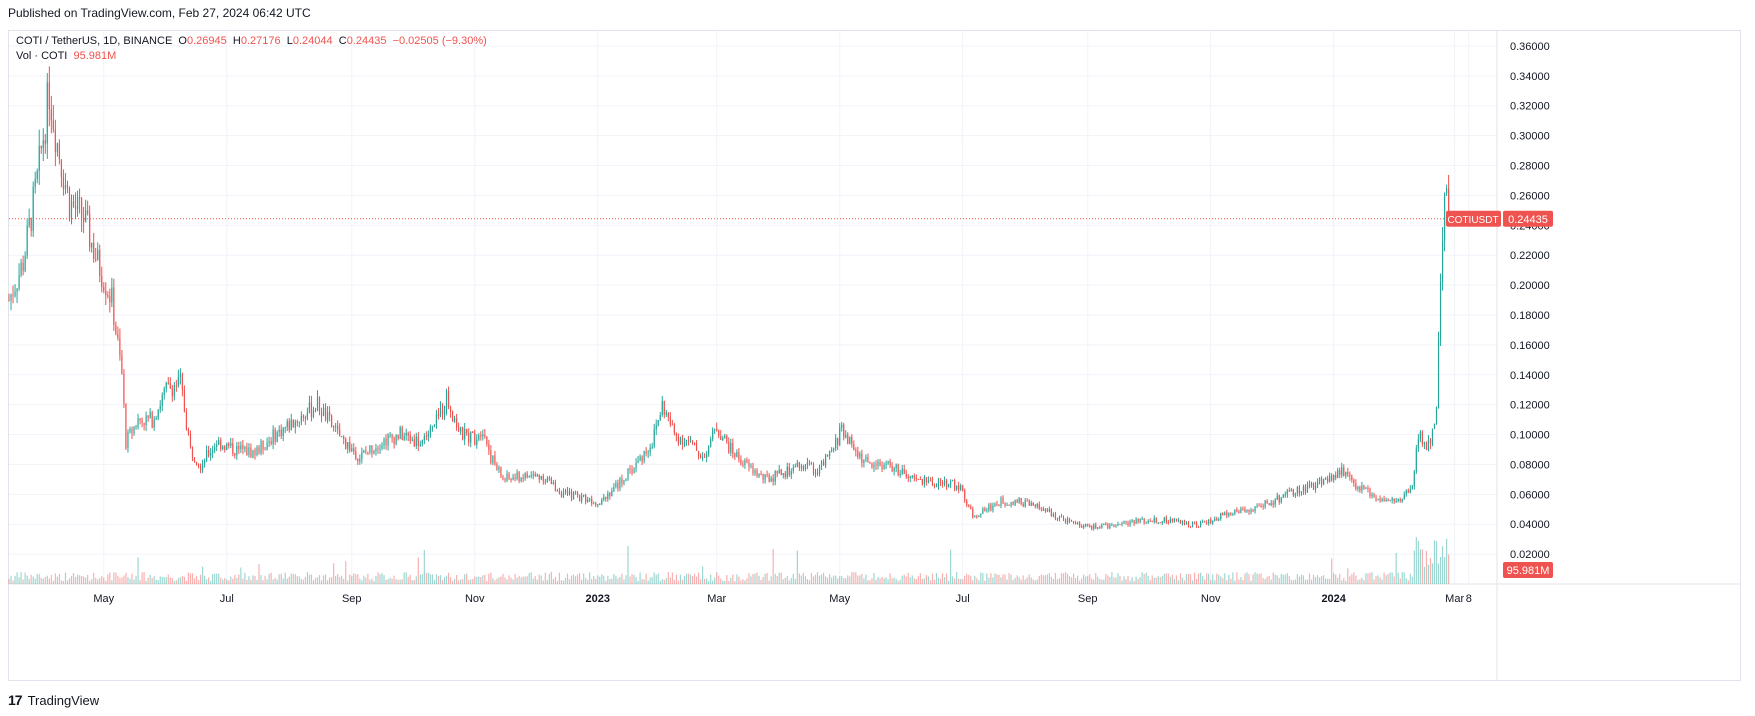 The width and height of the screenshot is (1755, 716). What do you see at coordinates (1530, 167) in the screenshot?
I see `y-tick-label: 0.28000` at bounding box center [1530, 167].